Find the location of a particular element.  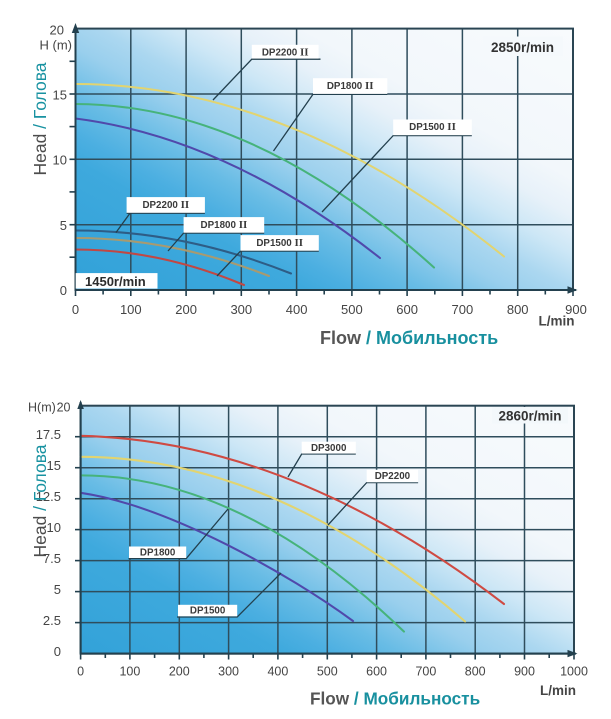

svg-text: 2850r/min is located at coordinates (522, 47).